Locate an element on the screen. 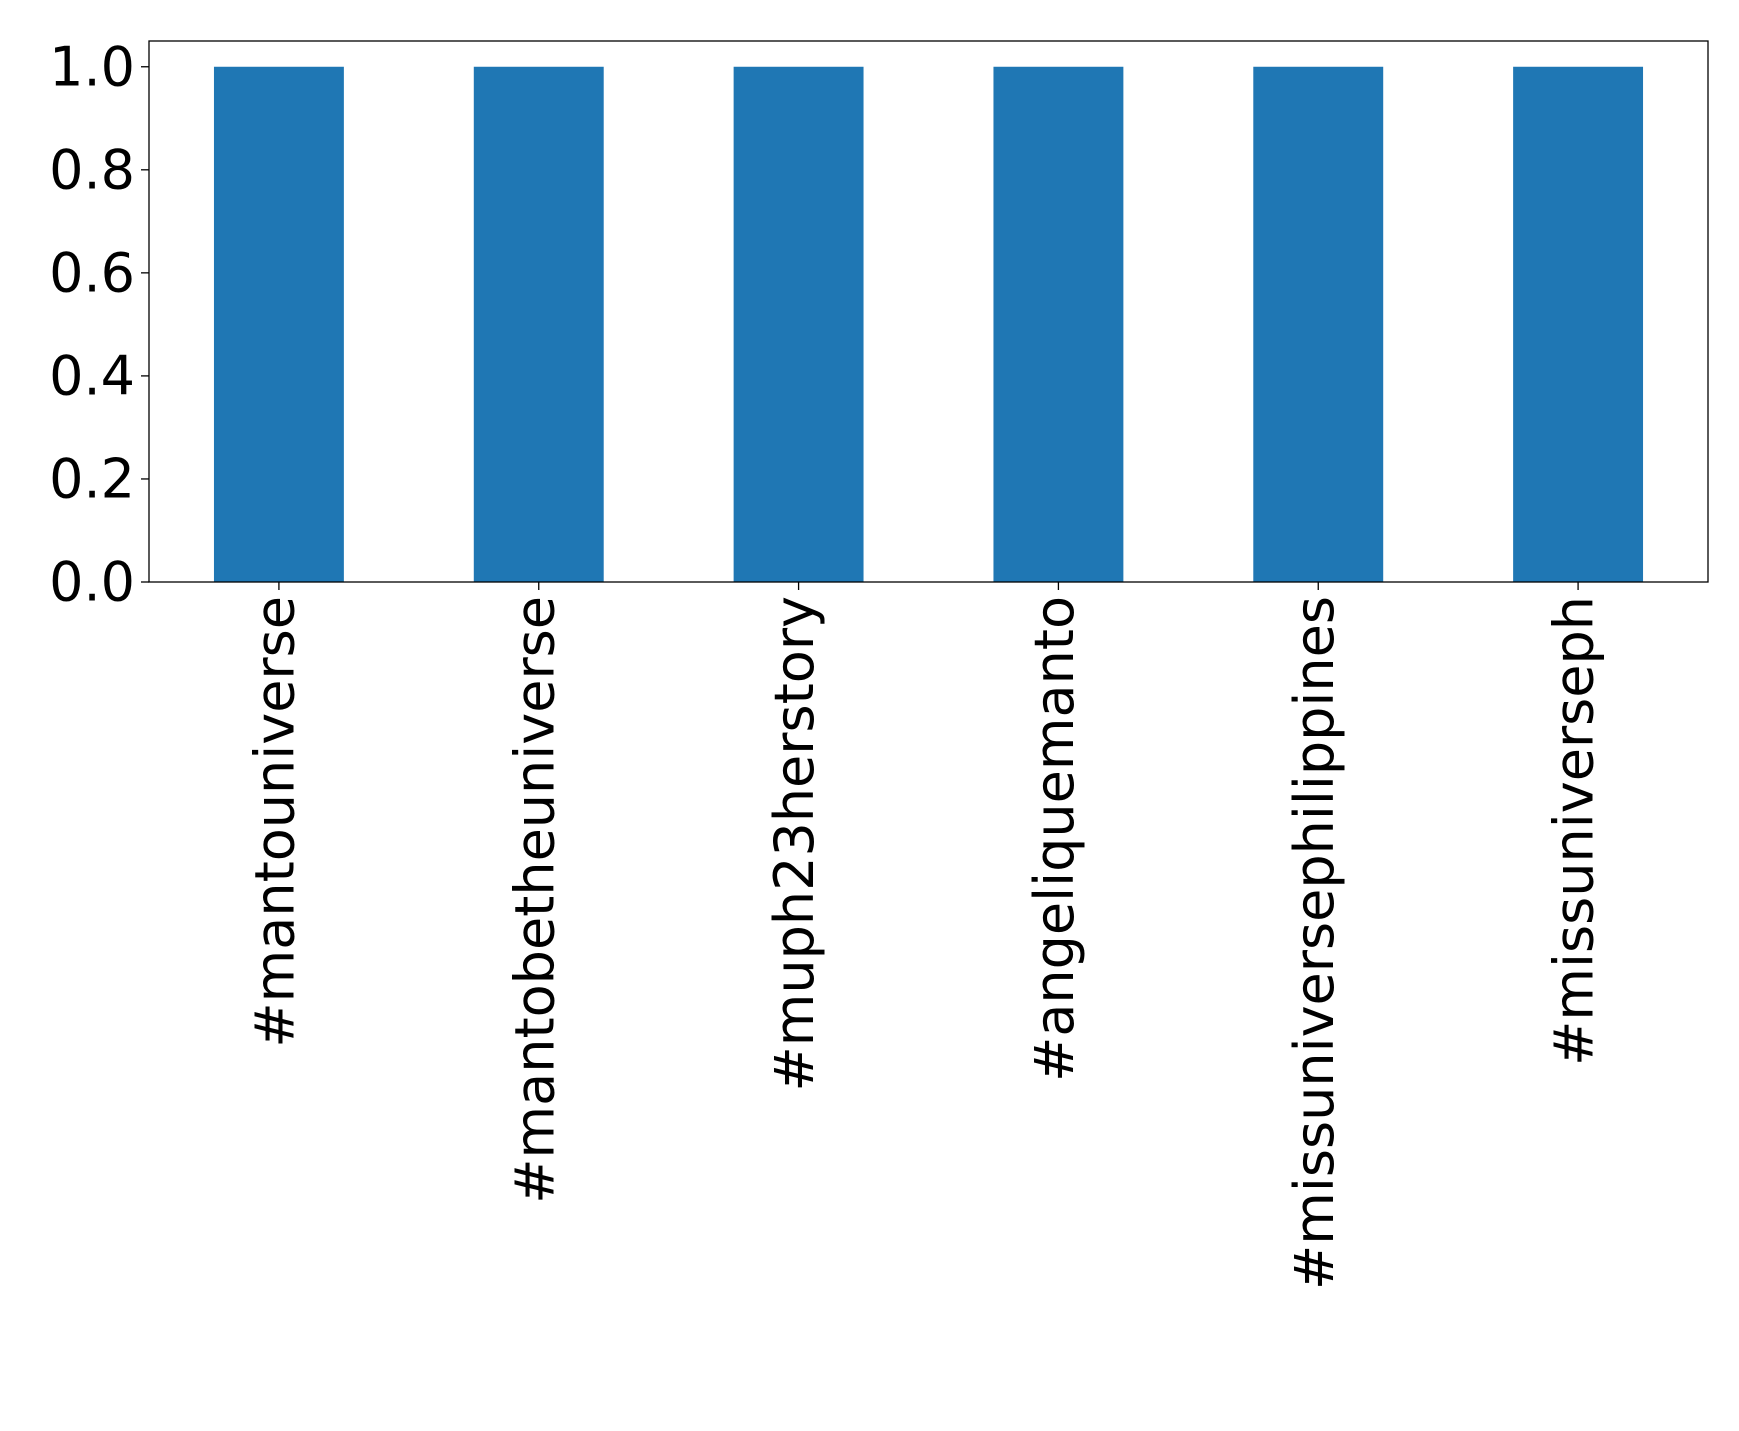  x-tick-label: #mantouniverse is located at coordinates (275, 822).